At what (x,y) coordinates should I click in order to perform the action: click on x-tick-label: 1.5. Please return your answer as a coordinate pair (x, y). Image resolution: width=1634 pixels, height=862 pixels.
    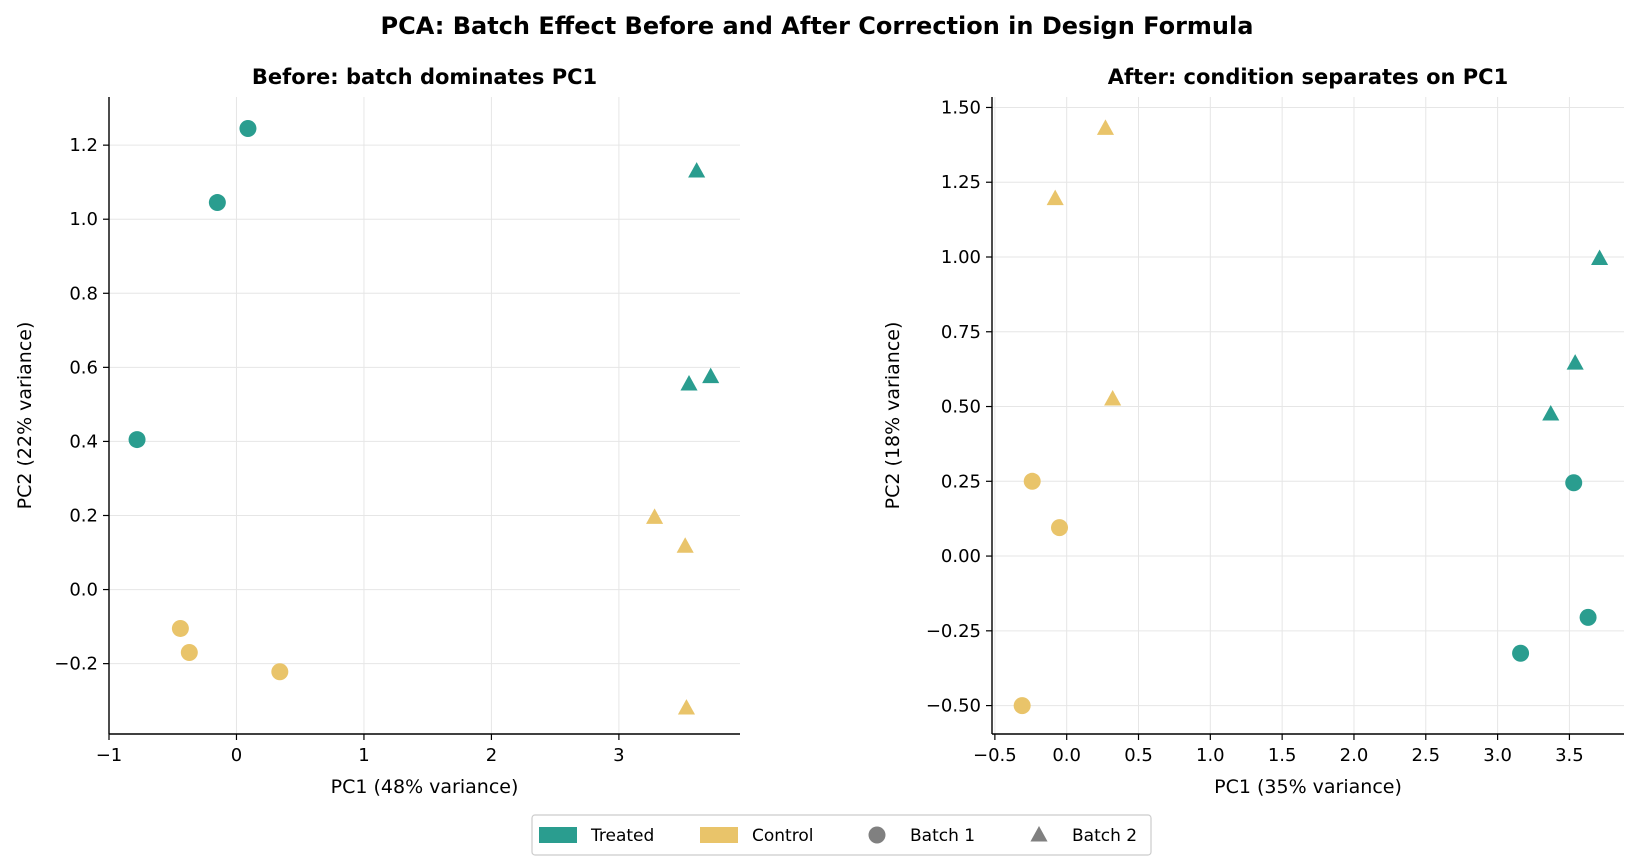
    Looking at the image, I should click on (1282, 755).